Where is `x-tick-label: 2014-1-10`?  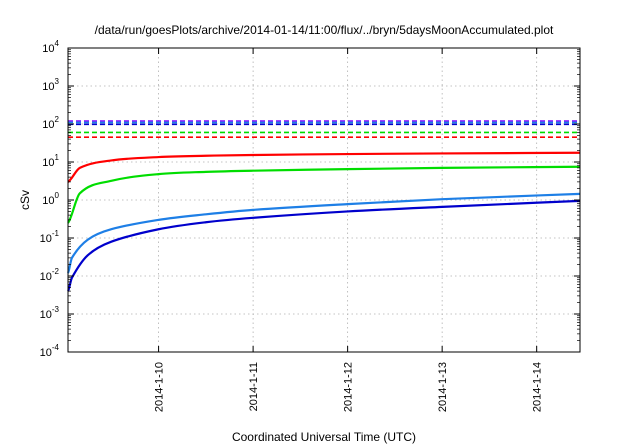
x-tick-label: 2014-1-10 is located at coordinates (160, 387).